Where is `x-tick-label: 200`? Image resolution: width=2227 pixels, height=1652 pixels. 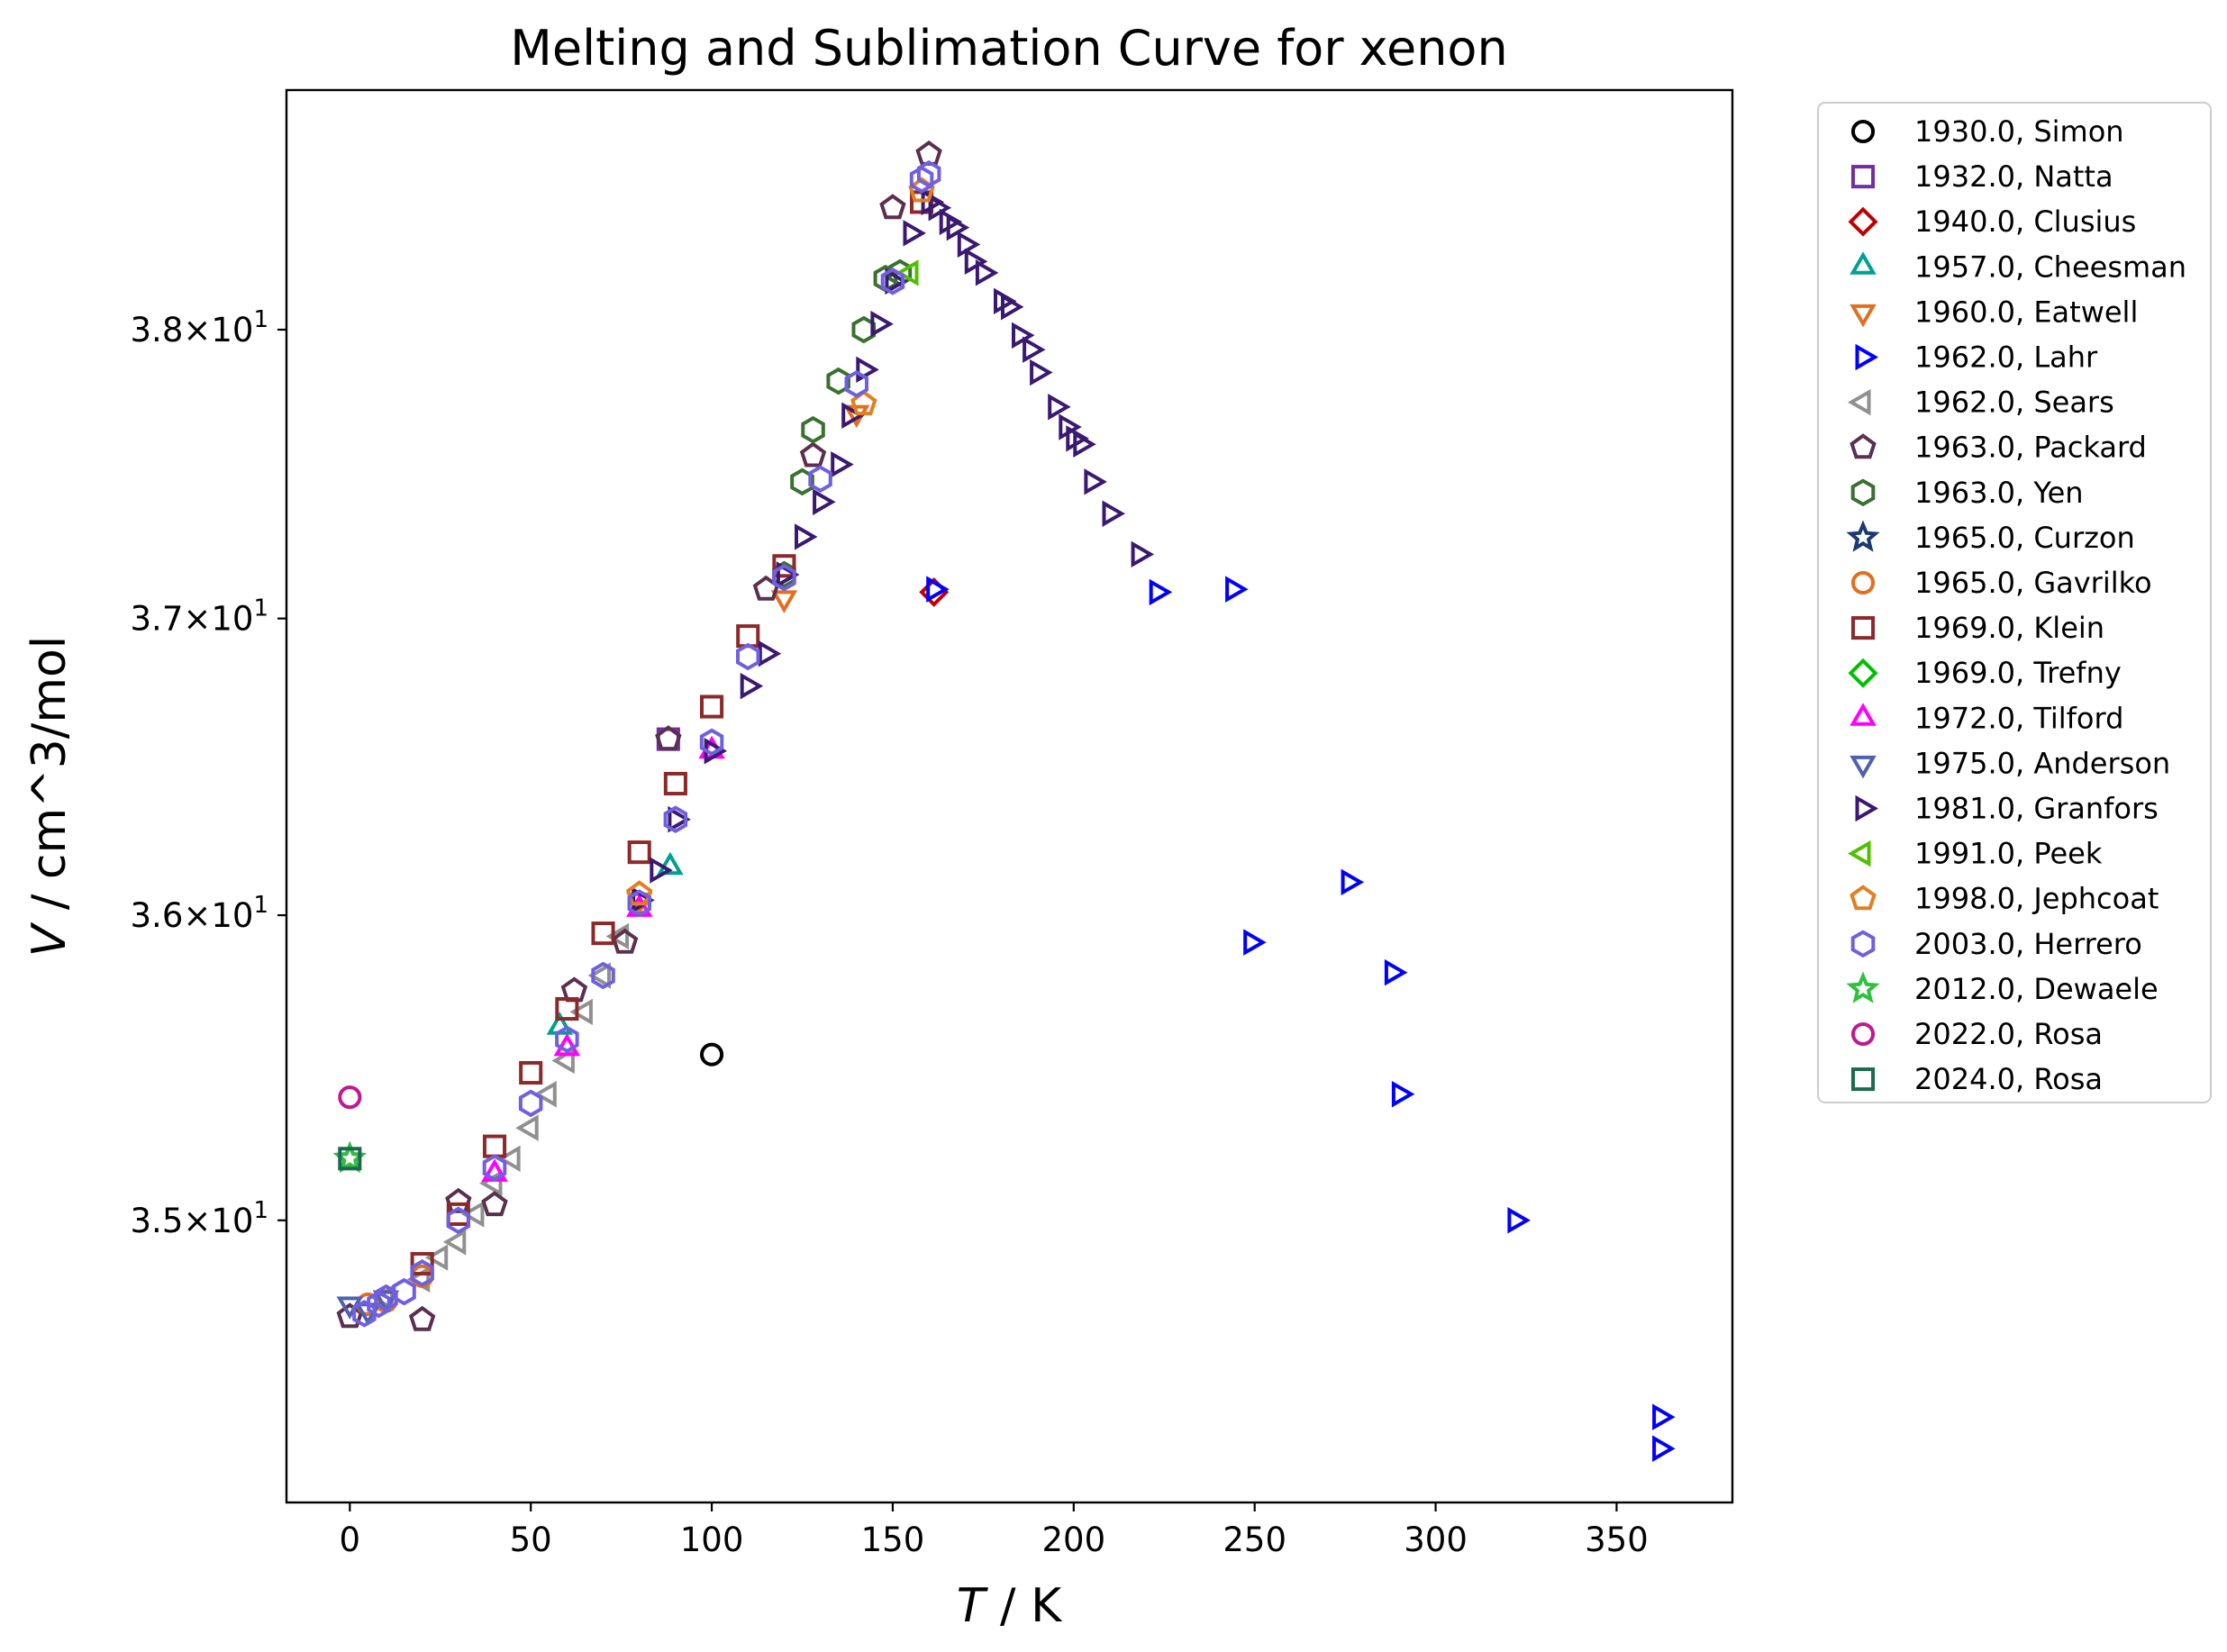 x-tick-label: 200 is located at coordinates (1073, 1539).